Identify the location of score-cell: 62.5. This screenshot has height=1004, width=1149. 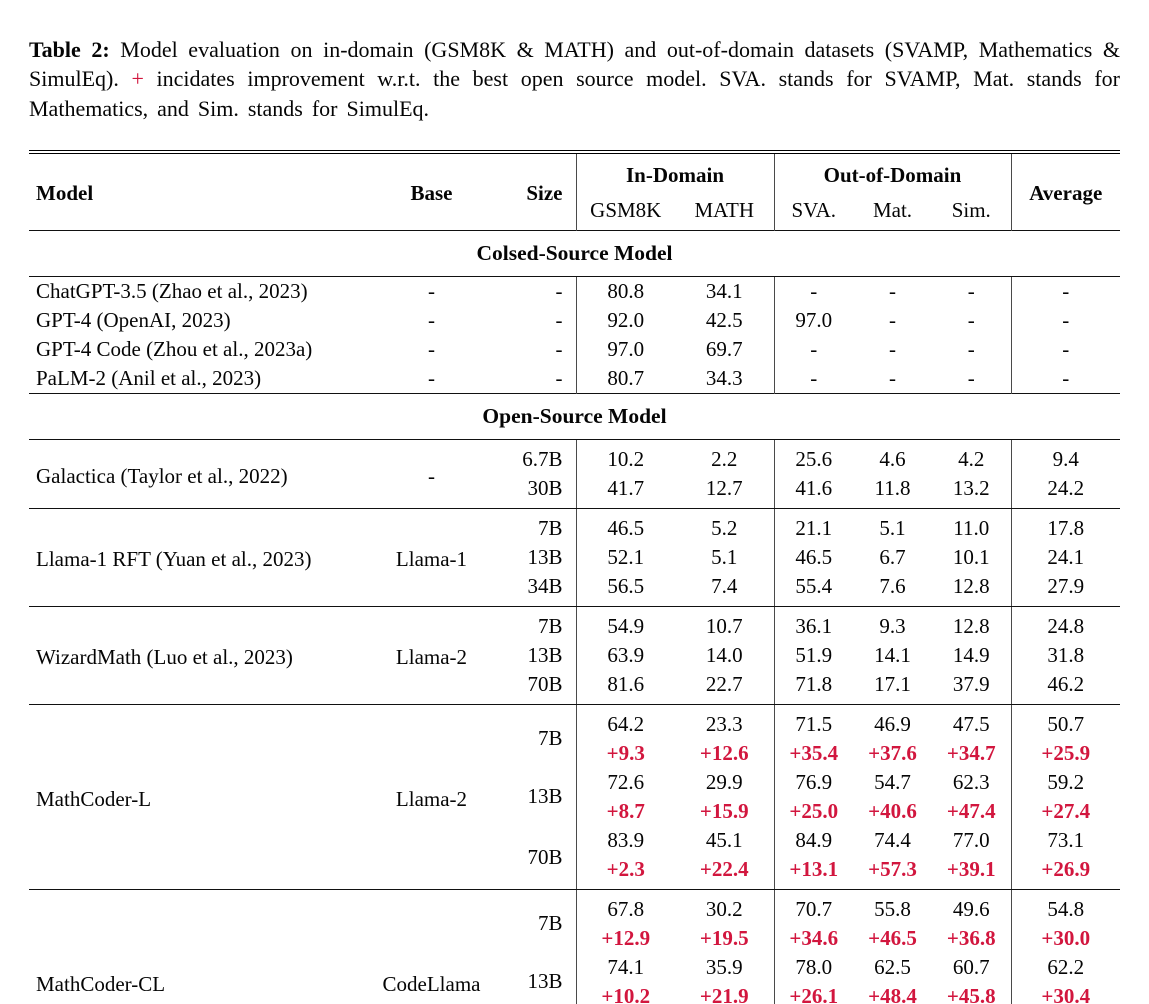
(892, 966).